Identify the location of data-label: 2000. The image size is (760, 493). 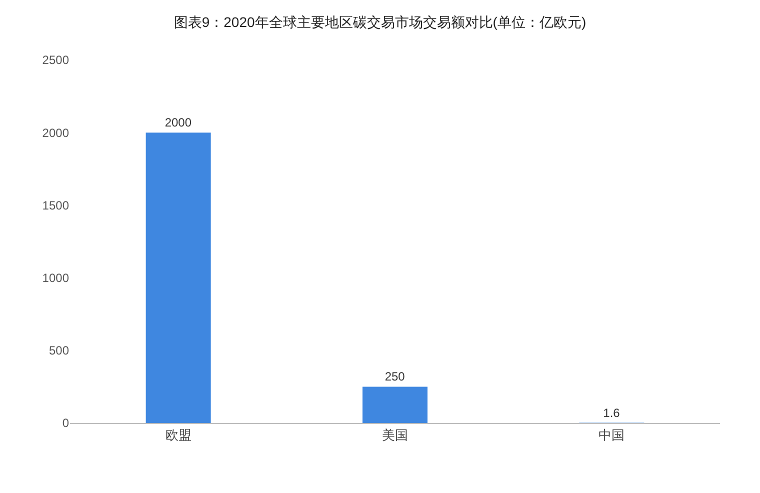
(178, 123).